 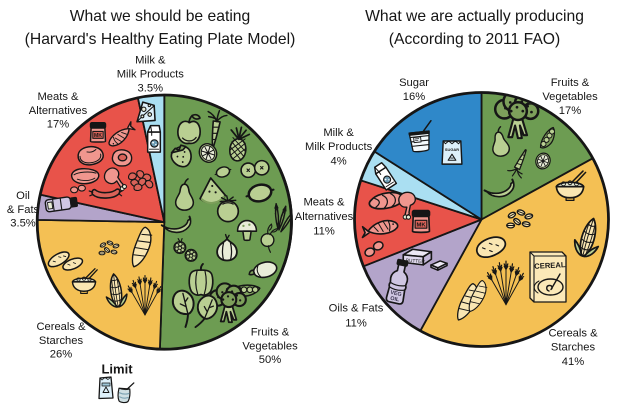 What do you see at coordinates (356, 309) in the screenshot?
I see `svg-text: Oils & Fats` at bounding box center [356, 309].